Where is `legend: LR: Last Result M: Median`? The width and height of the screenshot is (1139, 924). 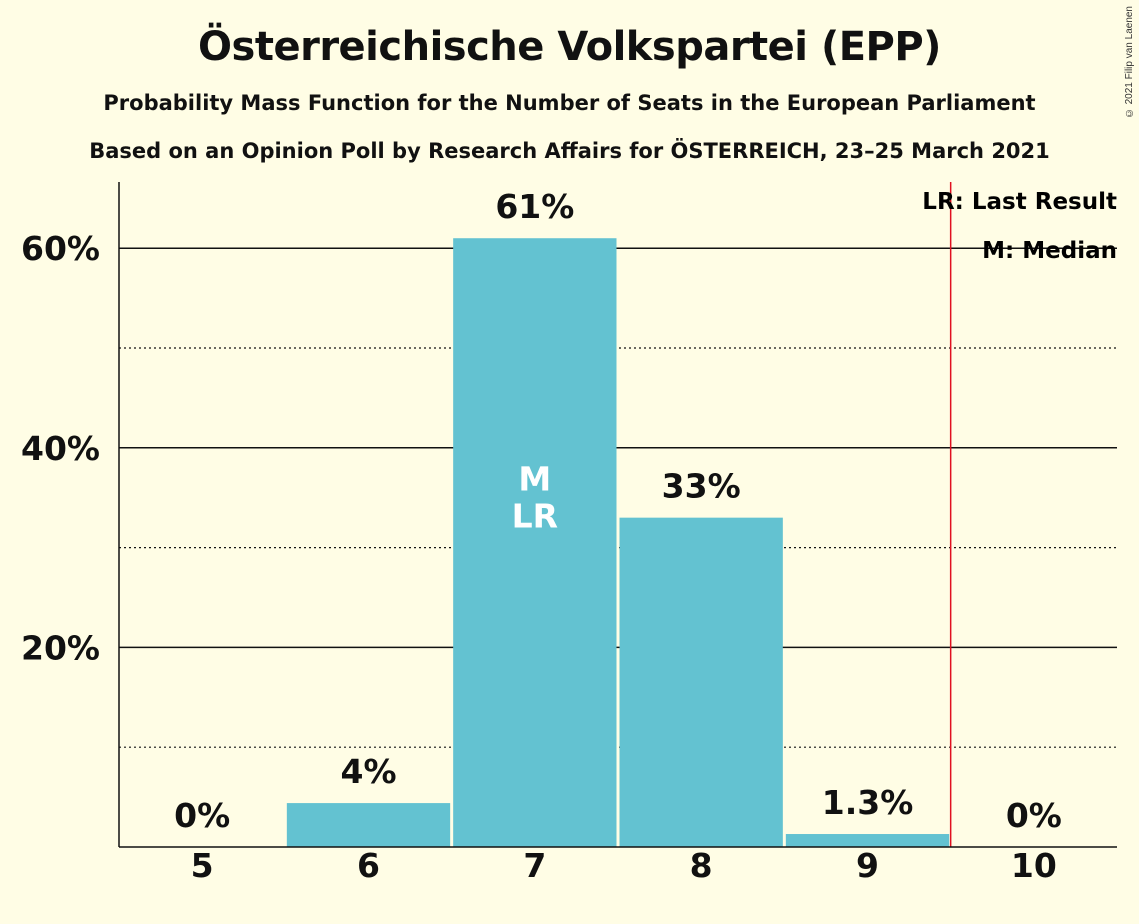 legend: LR: Last Result M: Median is located at coordinates (1019, 226).